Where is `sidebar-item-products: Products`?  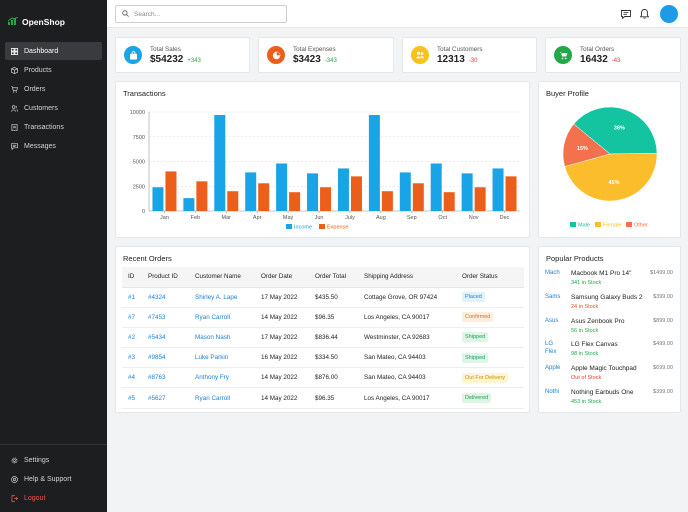
sidebar-item-products: Products is located at coordinates (53, 70).